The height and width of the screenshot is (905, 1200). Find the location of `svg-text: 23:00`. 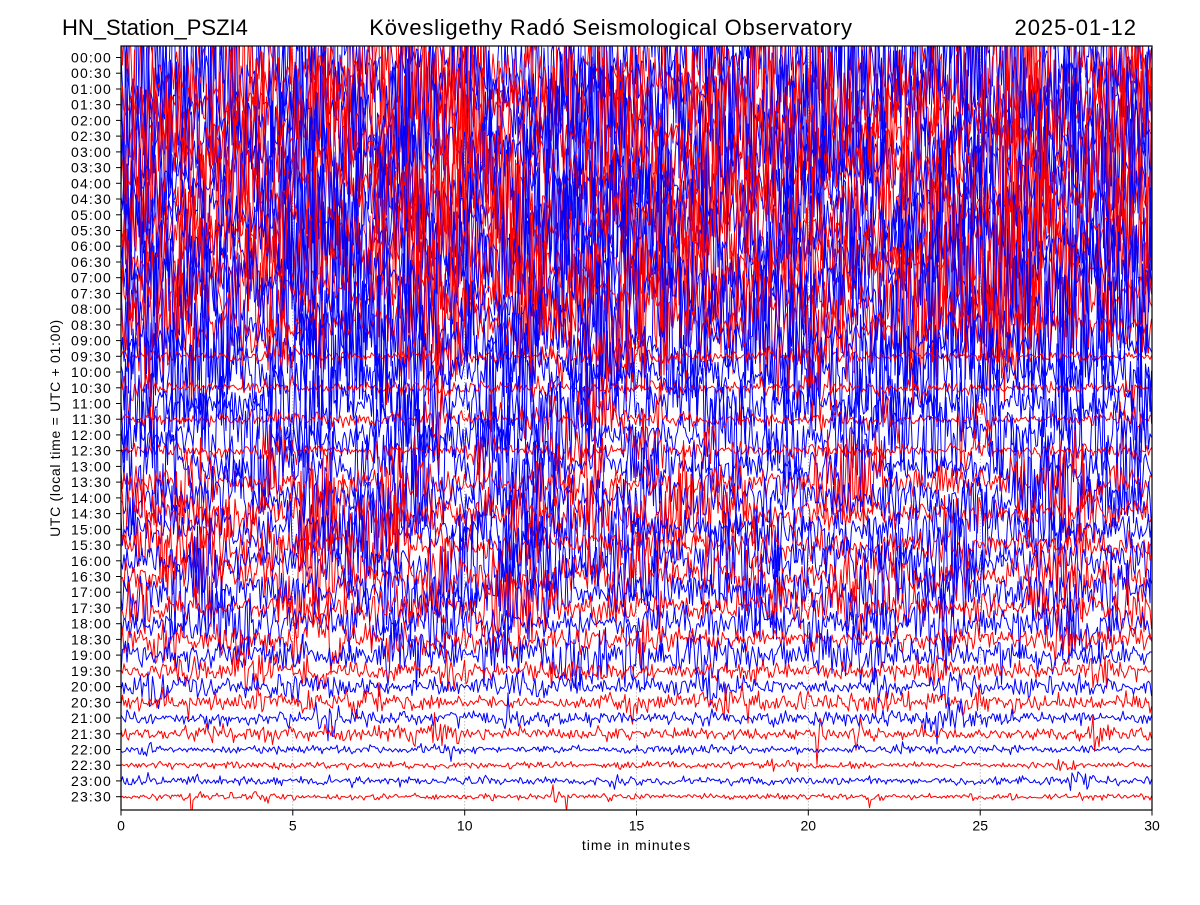

svg-text: 23:00 is located at coordinates (91, 781).